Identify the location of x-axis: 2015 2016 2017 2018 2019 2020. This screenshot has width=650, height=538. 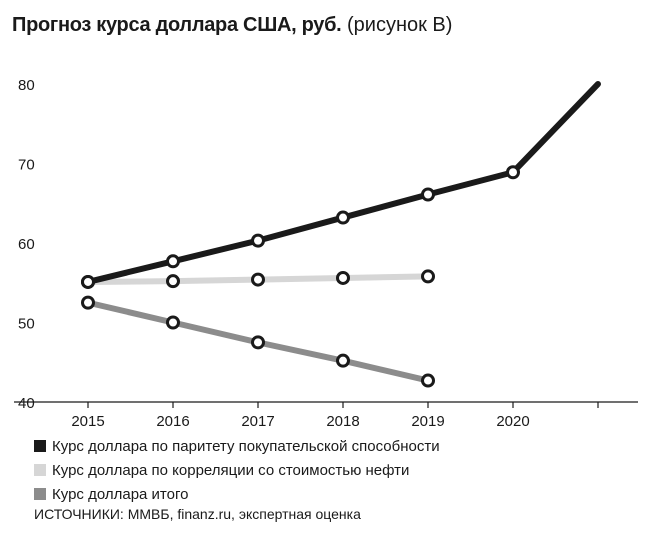
(326, 415).